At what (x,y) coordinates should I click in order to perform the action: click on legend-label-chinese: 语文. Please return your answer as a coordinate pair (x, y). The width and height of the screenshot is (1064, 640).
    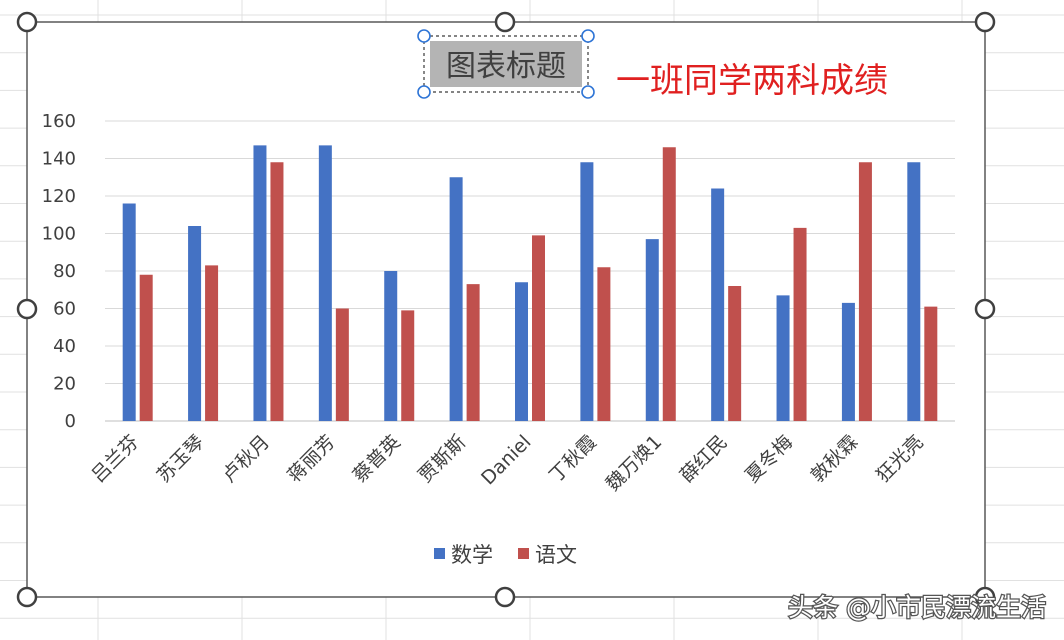
    Looking at the image, I should click on (556, 555).